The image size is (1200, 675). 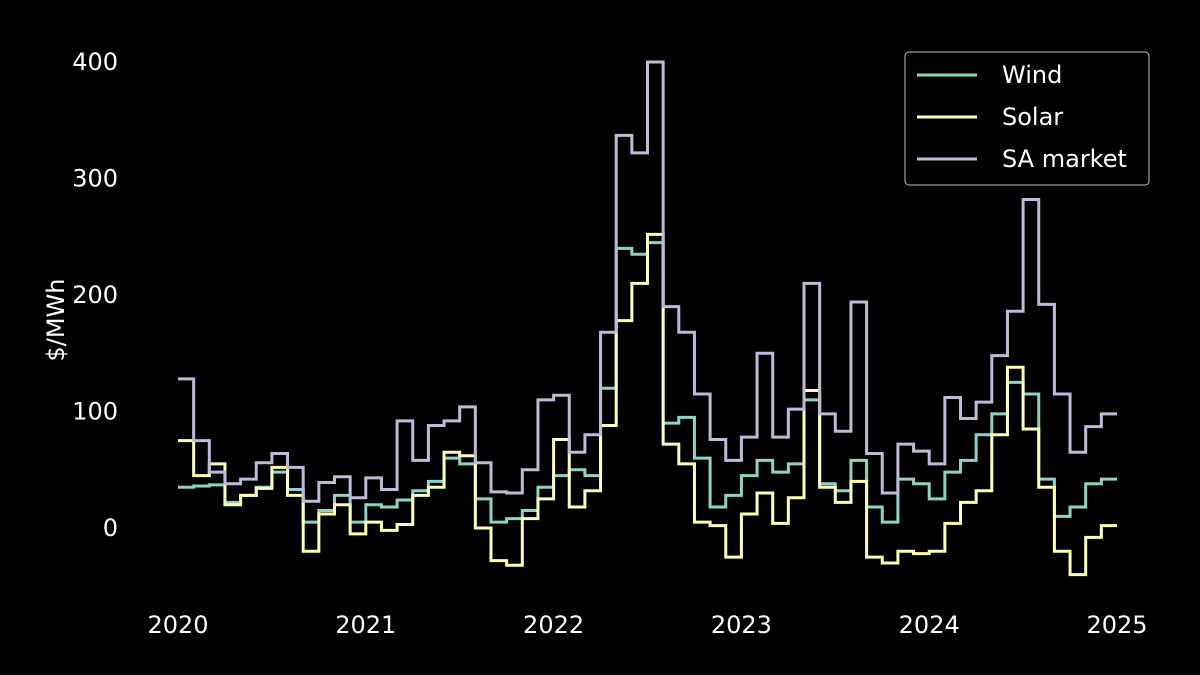 I want to click on x-axis: 2020 2021 2022 2023 2024 2025, so click(x=647, y=625).